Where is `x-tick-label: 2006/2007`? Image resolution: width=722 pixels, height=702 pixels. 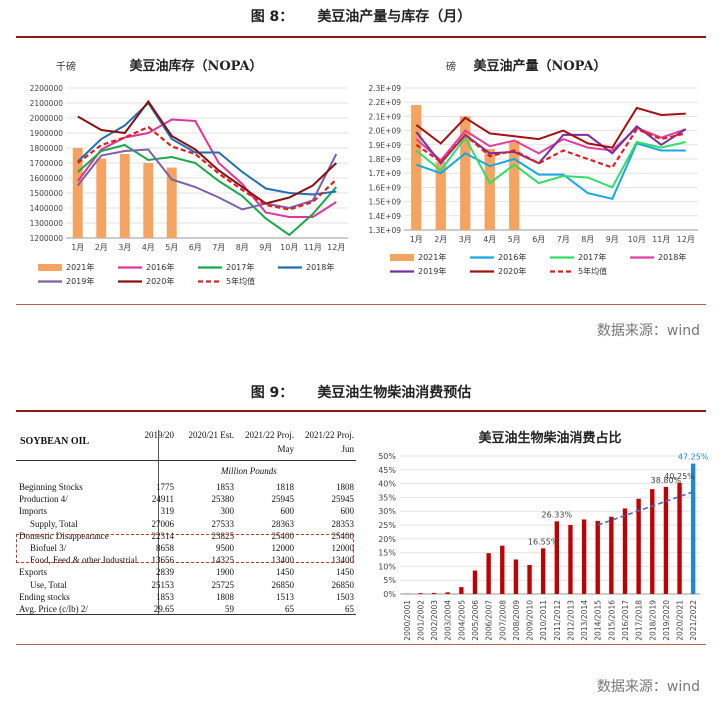 x-tick-label: 2006/2007 is located at coordinates (489, 620).